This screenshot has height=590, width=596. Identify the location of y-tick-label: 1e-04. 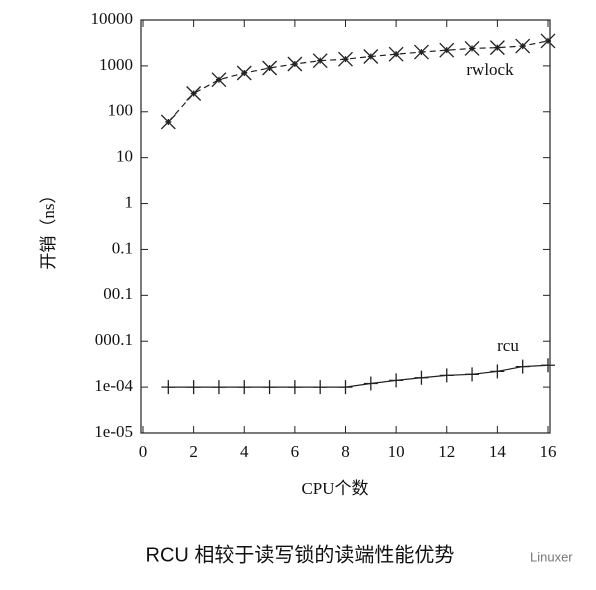
(113, 385).